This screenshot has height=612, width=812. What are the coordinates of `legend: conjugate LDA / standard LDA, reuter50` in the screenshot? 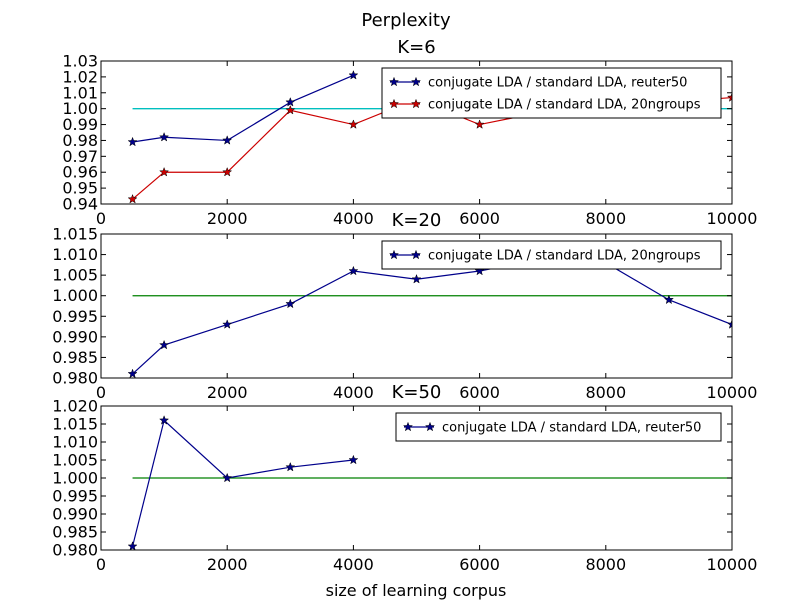 It's located at (558, 427).